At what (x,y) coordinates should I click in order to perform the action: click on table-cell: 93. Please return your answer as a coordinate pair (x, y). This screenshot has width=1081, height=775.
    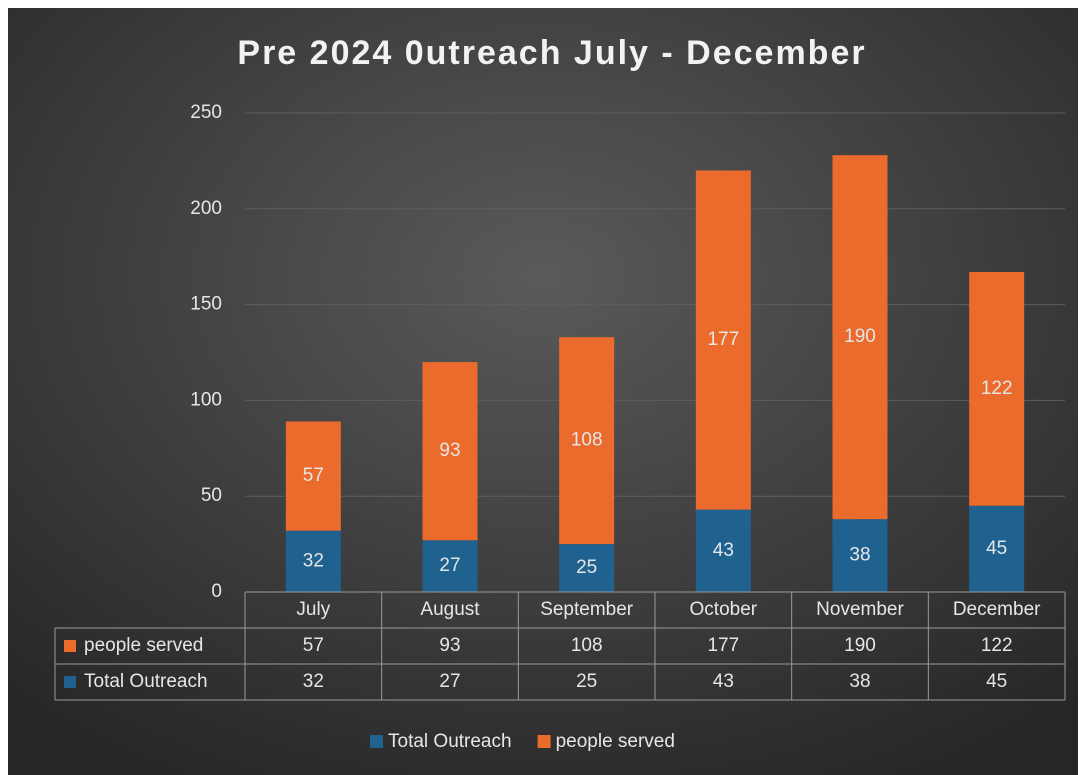
    Looking at the image, I should click on (449, 645).